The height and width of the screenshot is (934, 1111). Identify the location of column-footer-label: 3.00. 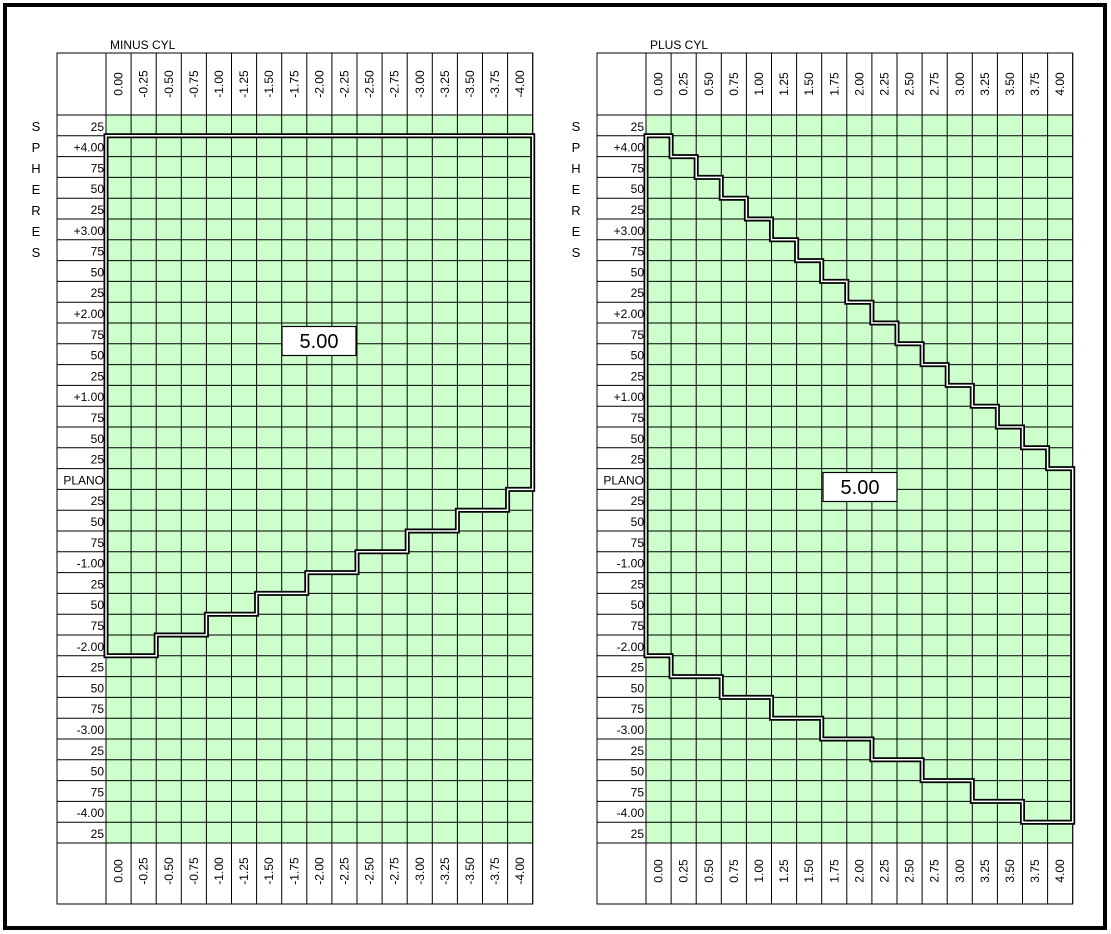
(960, 871).